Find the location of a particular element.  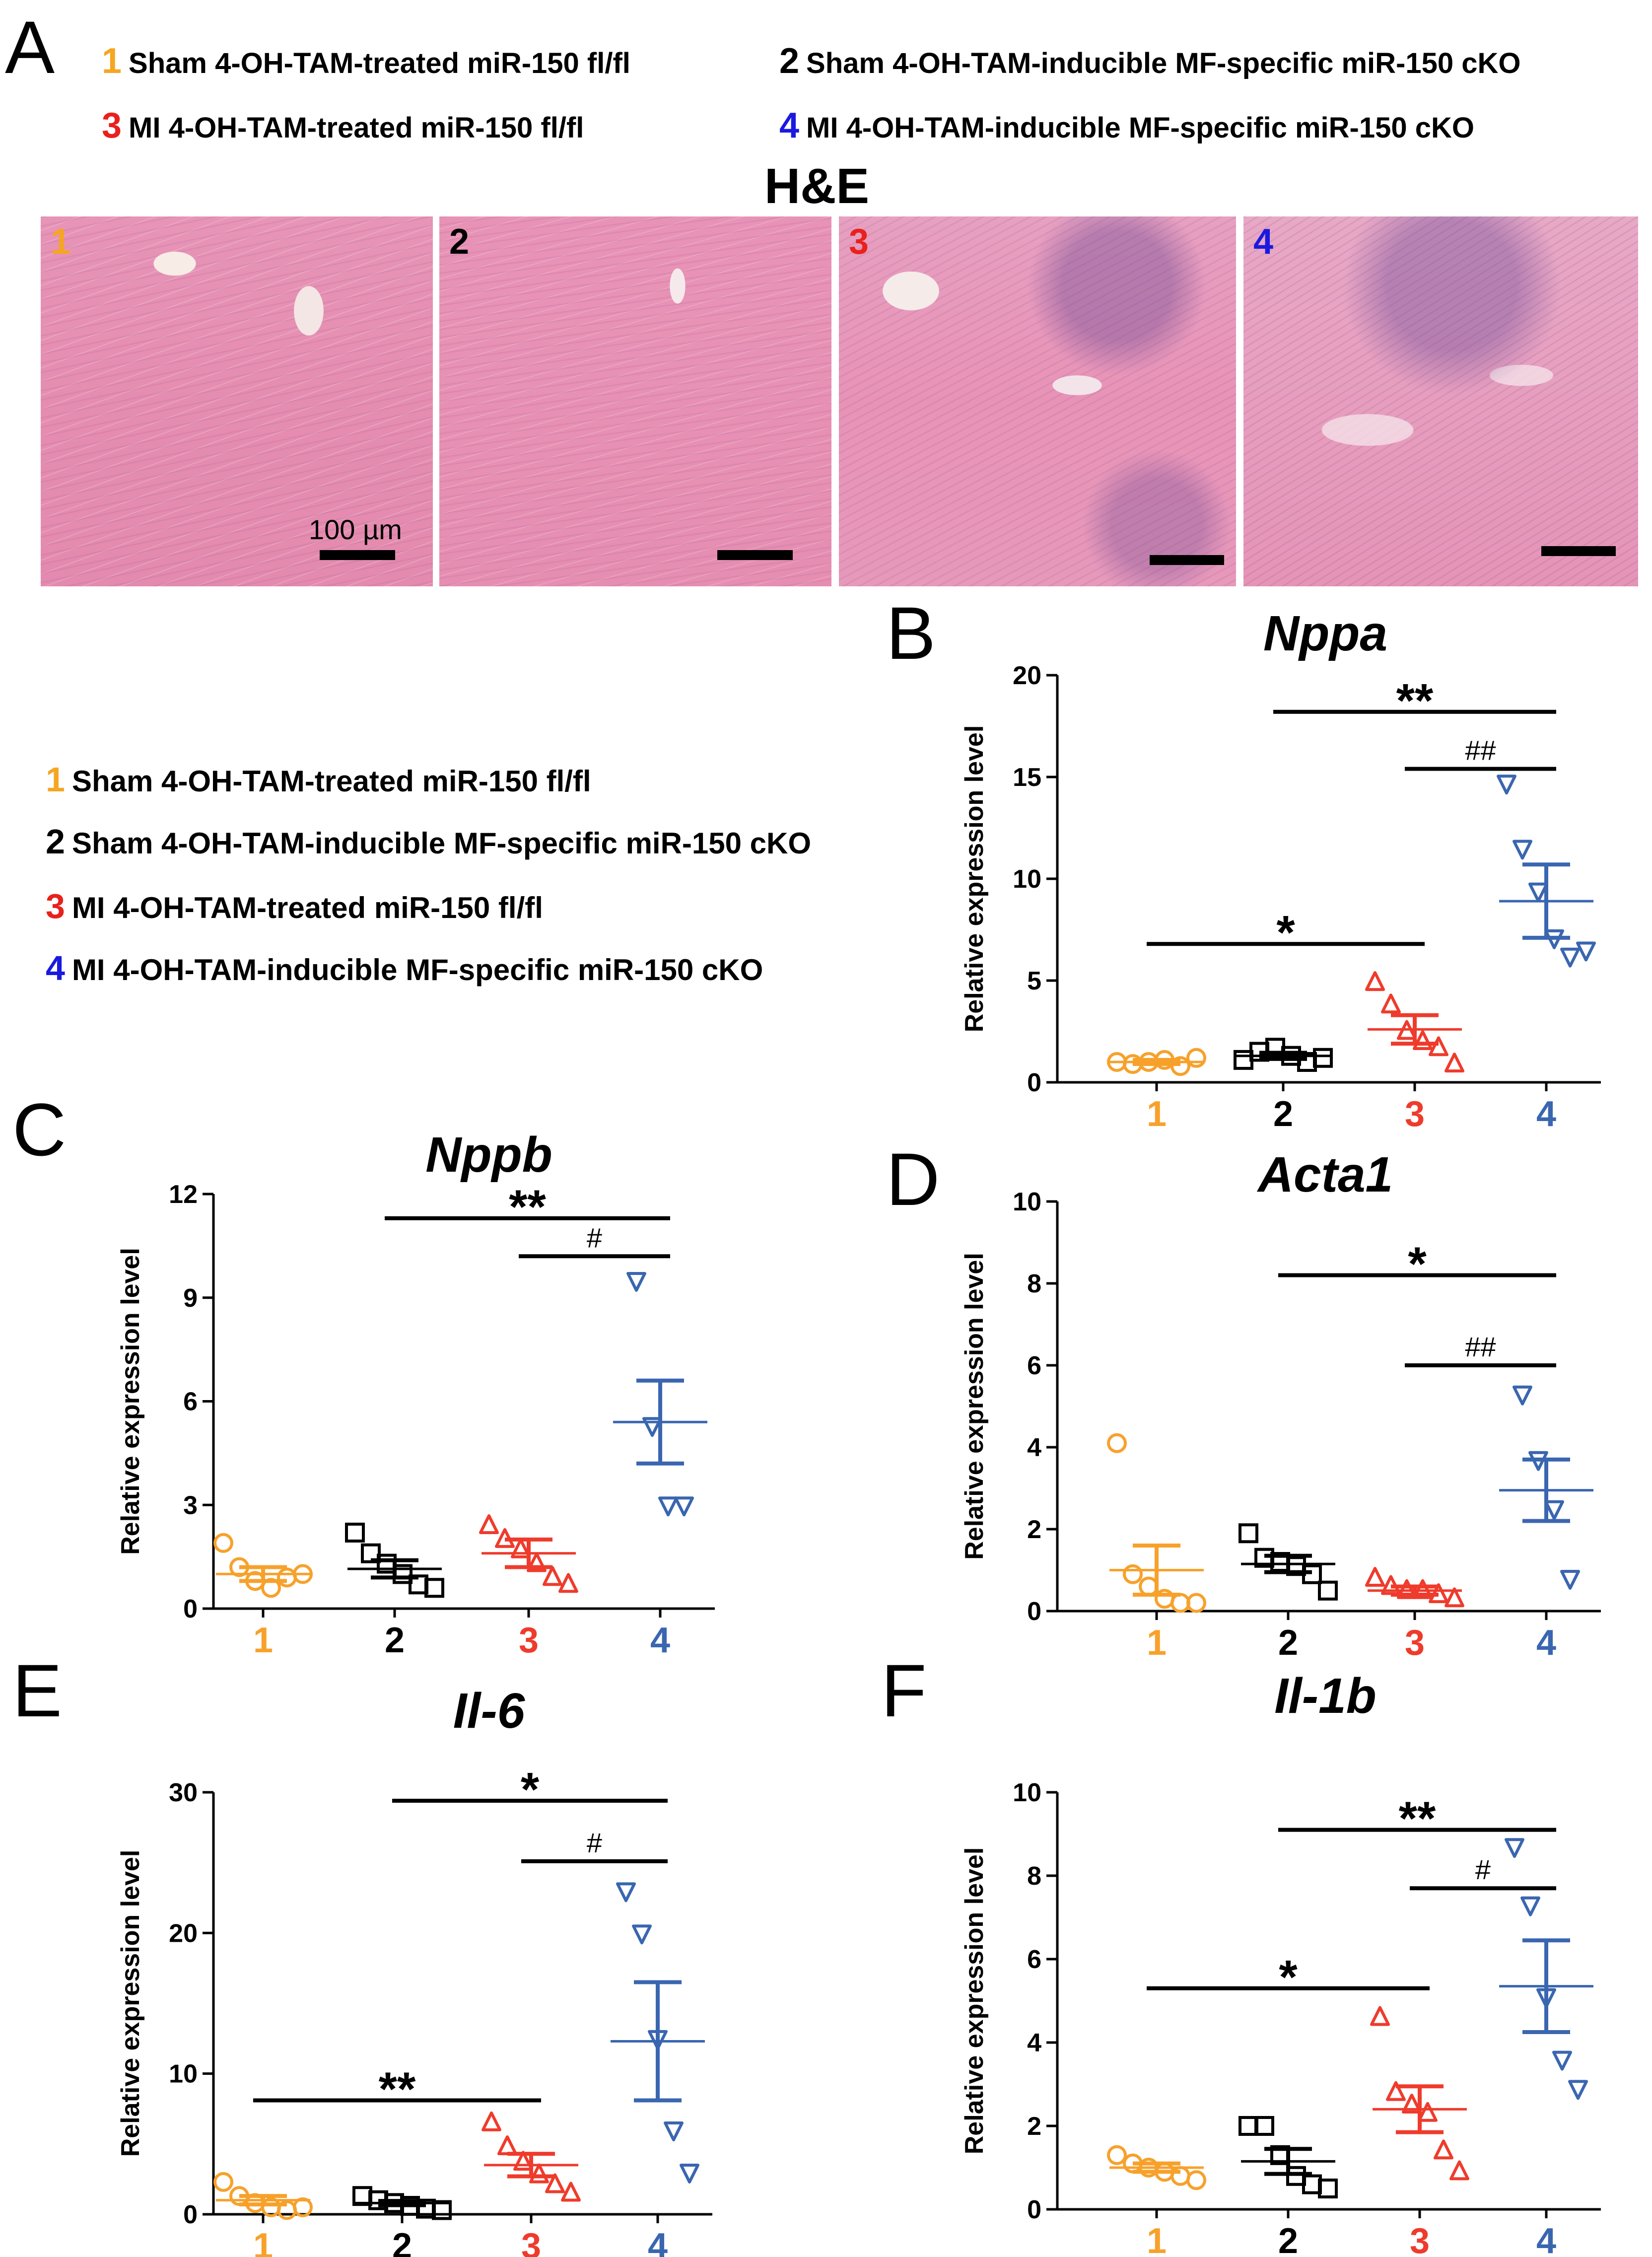

y-tick-label: 3 is located at coordinates (190, 1506).